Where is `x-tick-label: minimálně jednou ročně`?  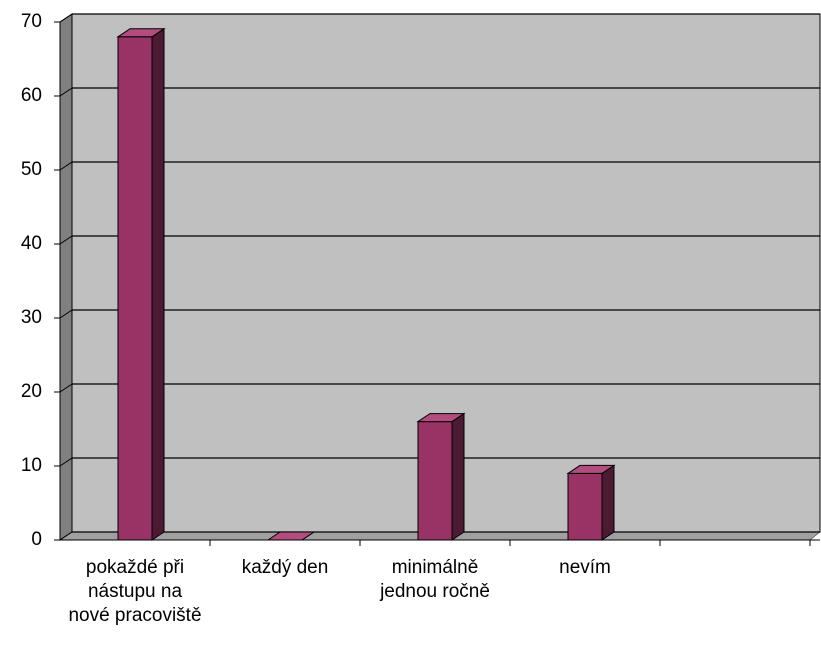 x-tick-label: minimálně jednou ročně is located at coordinates (435, 579).